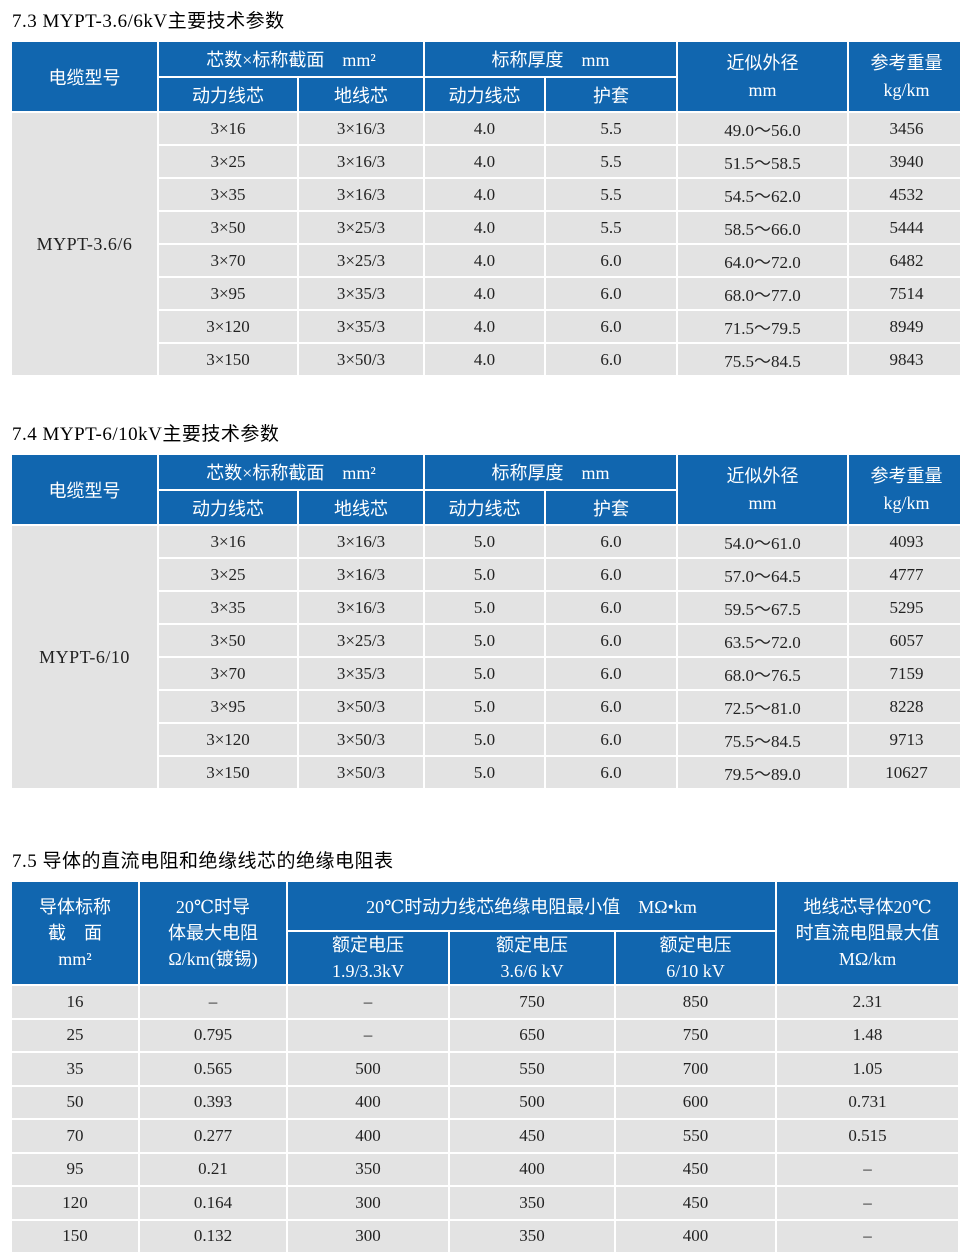 The width and height of the screenshot is (960, 1254). I want to click on table-cell: 71.5～79.5, so click(763, 326).